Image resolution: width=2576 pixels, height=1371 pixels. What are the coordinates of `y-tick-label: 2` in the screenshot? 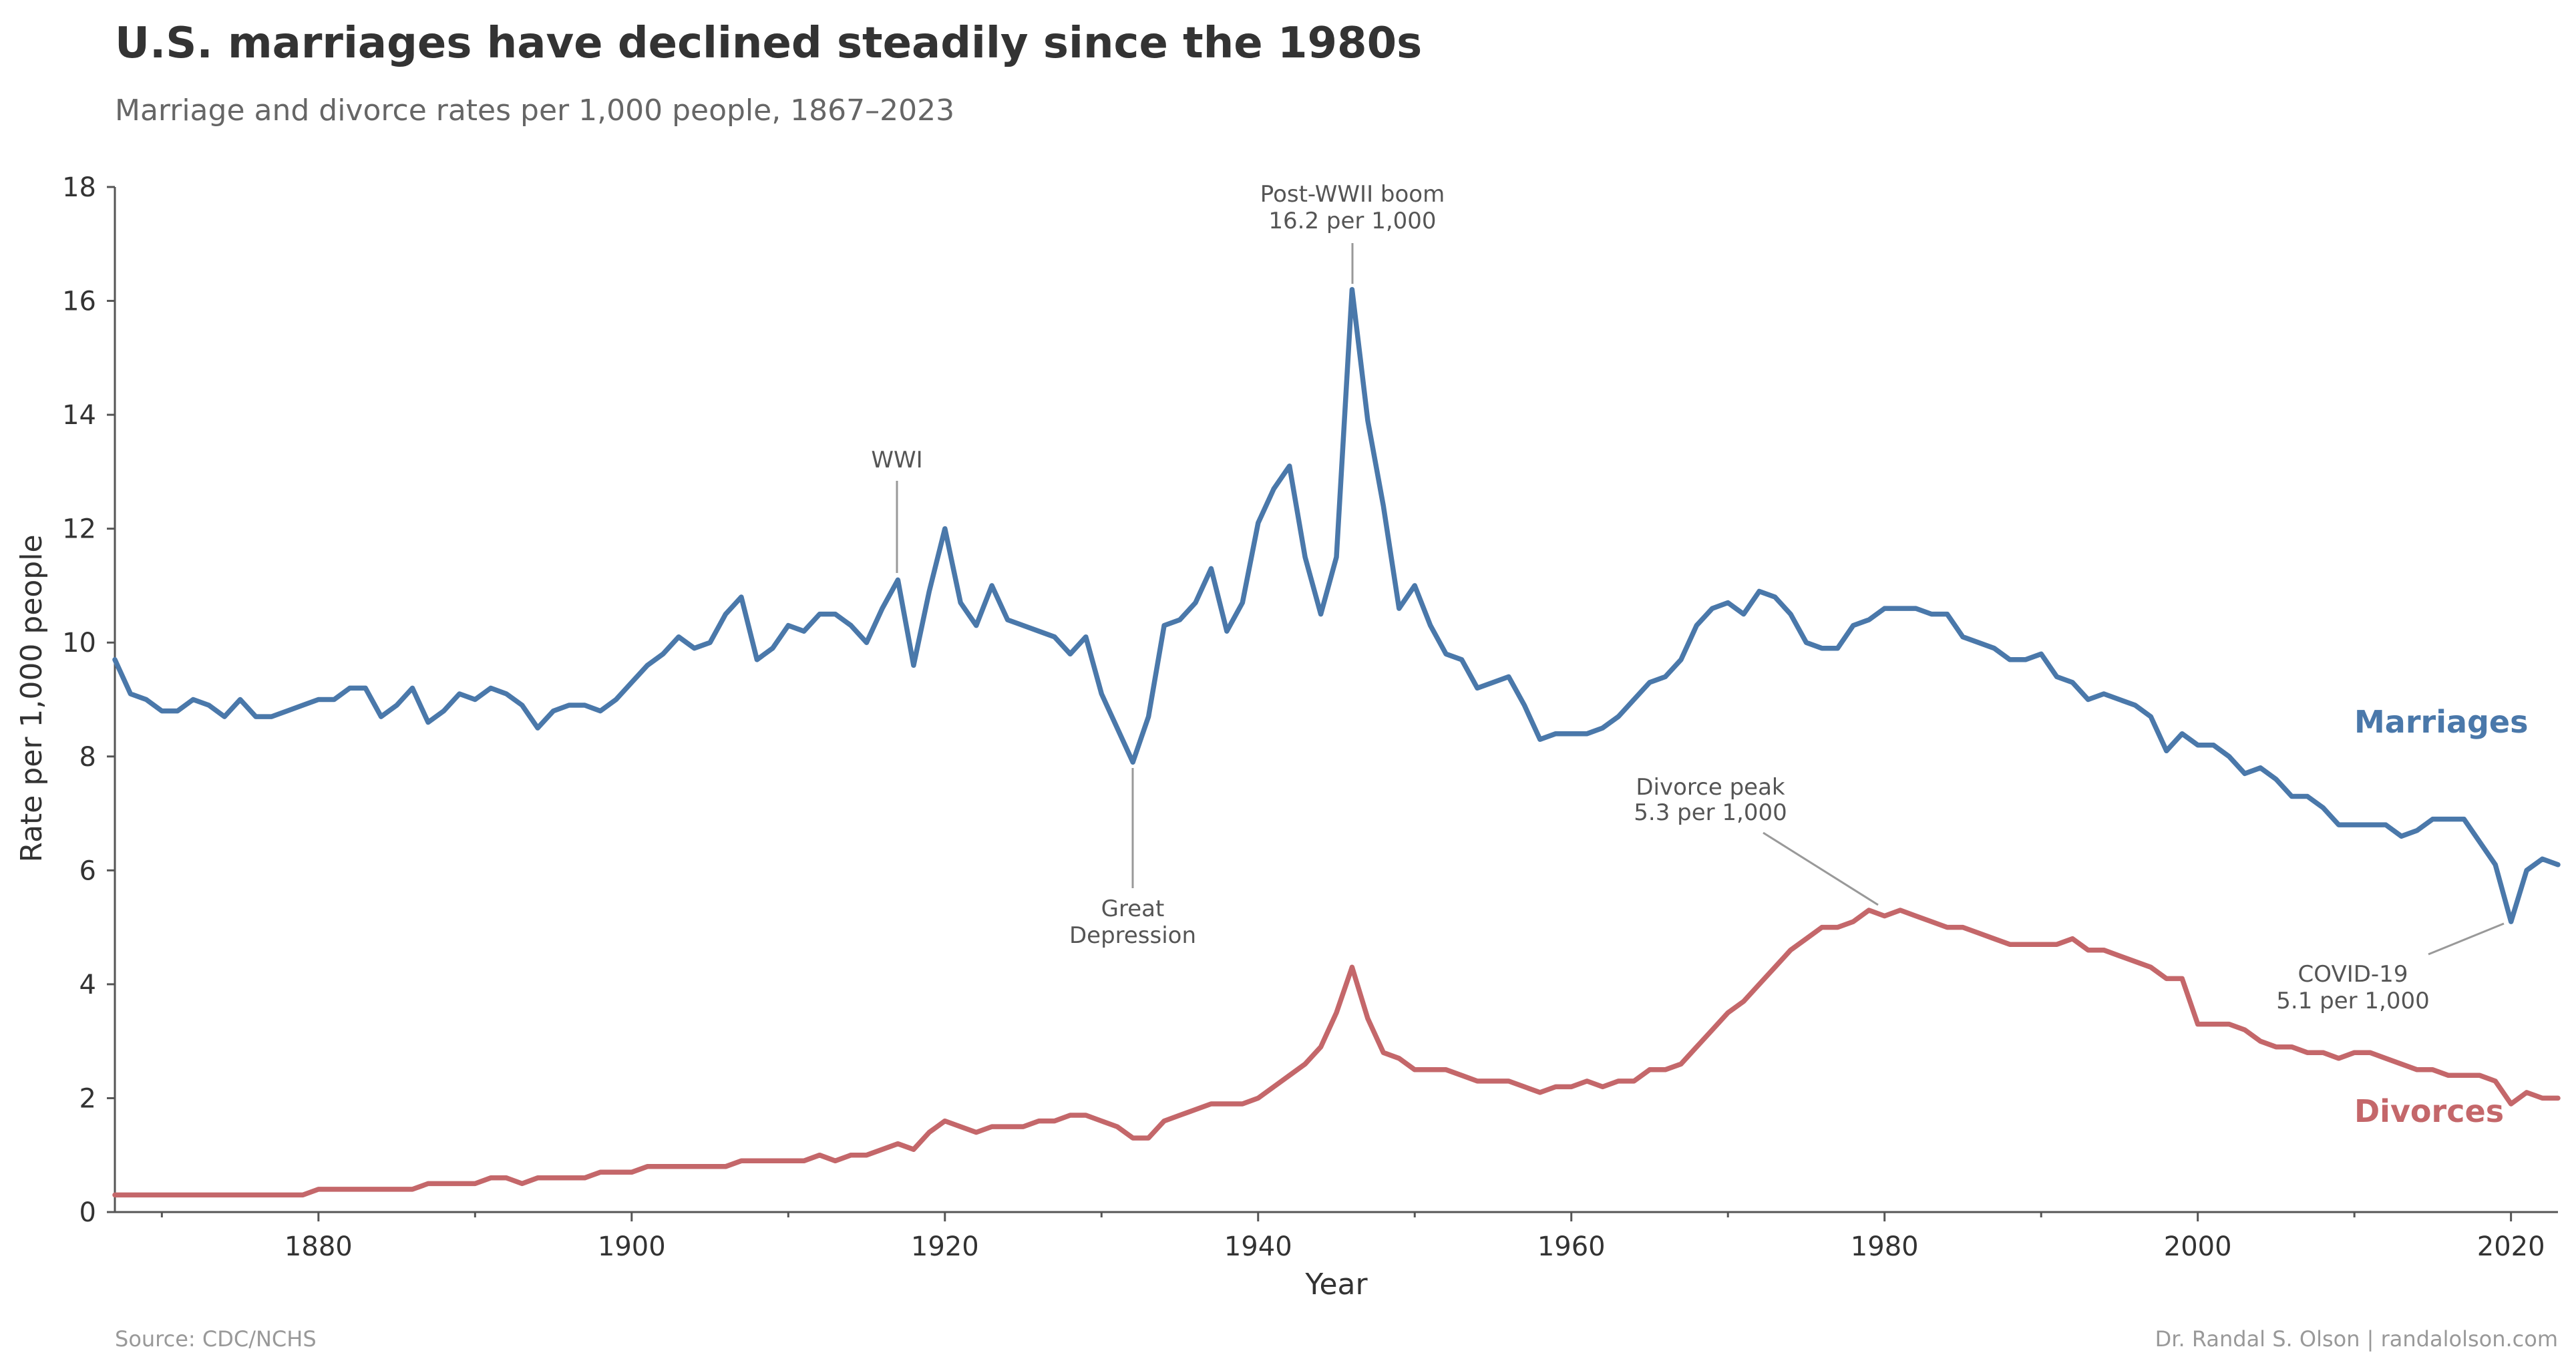 It's located at (87, 1098).